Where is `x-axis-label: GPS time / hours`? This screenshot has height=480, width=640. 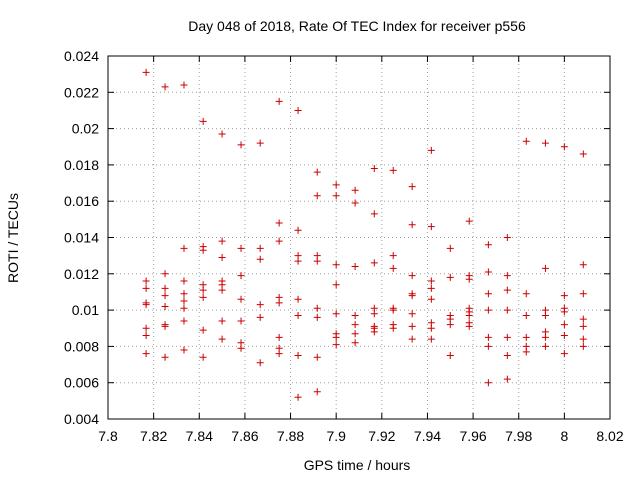 x-axis-label: GPS time / hours is located at coordinates (357, 465).